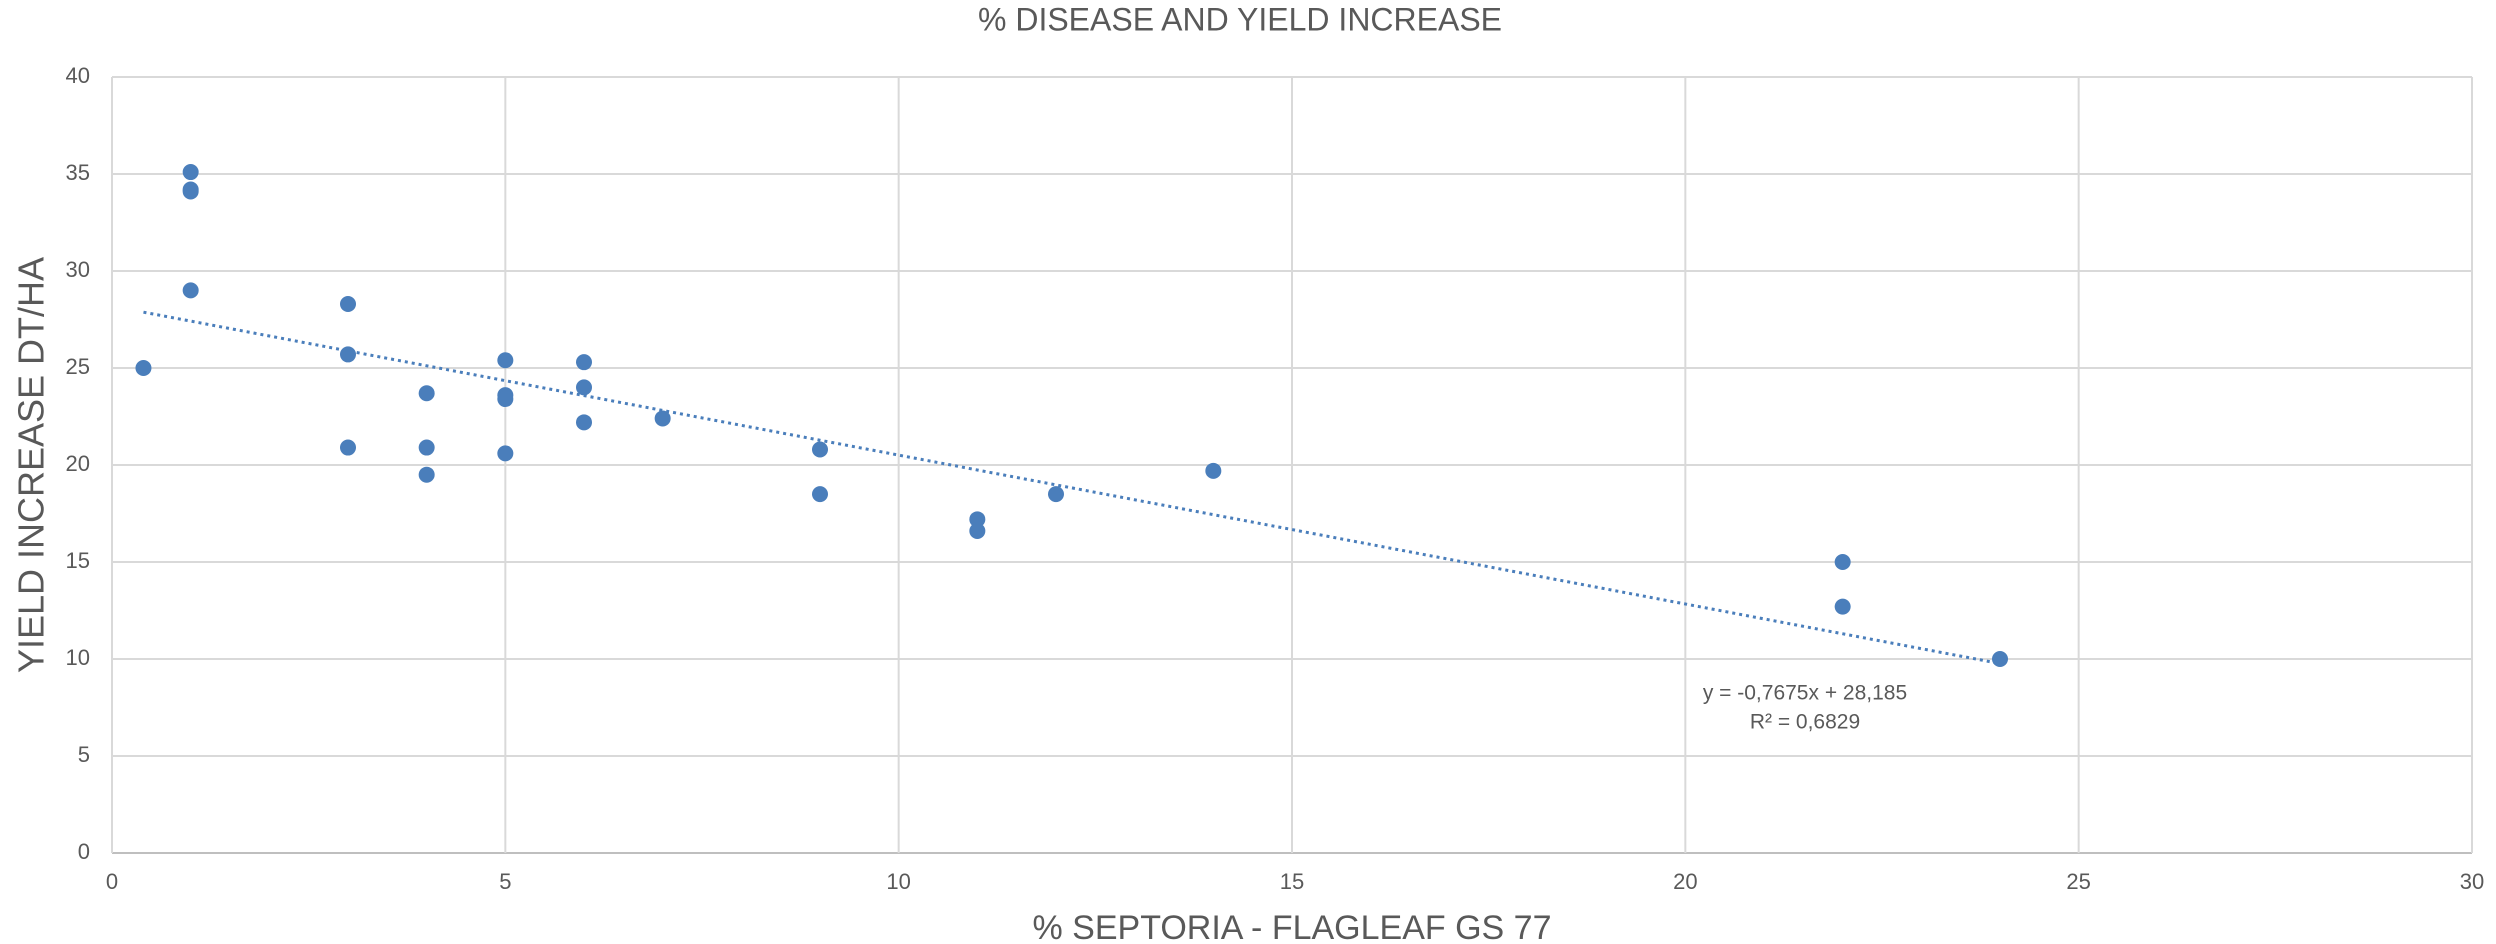 This screenshot has height=944, width=2496. I want to click on x-tick-label: 30, so click(2472, 881).